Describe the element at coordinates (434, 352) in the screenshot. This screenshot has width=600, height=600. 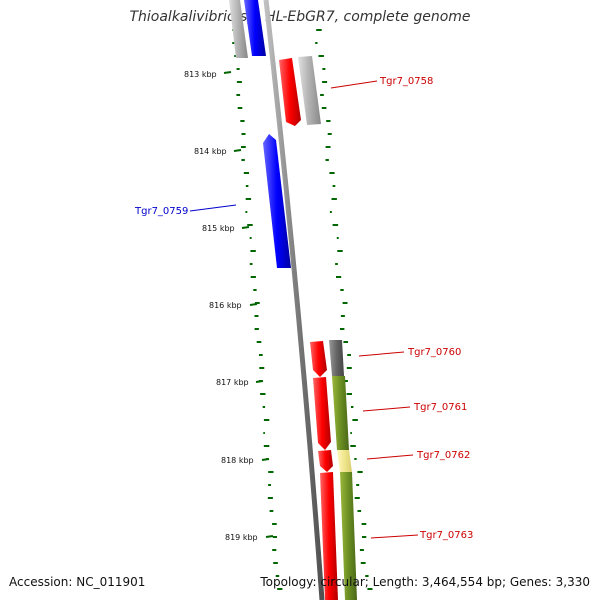
I see `gene-label: Tgr7_0760` at that location.